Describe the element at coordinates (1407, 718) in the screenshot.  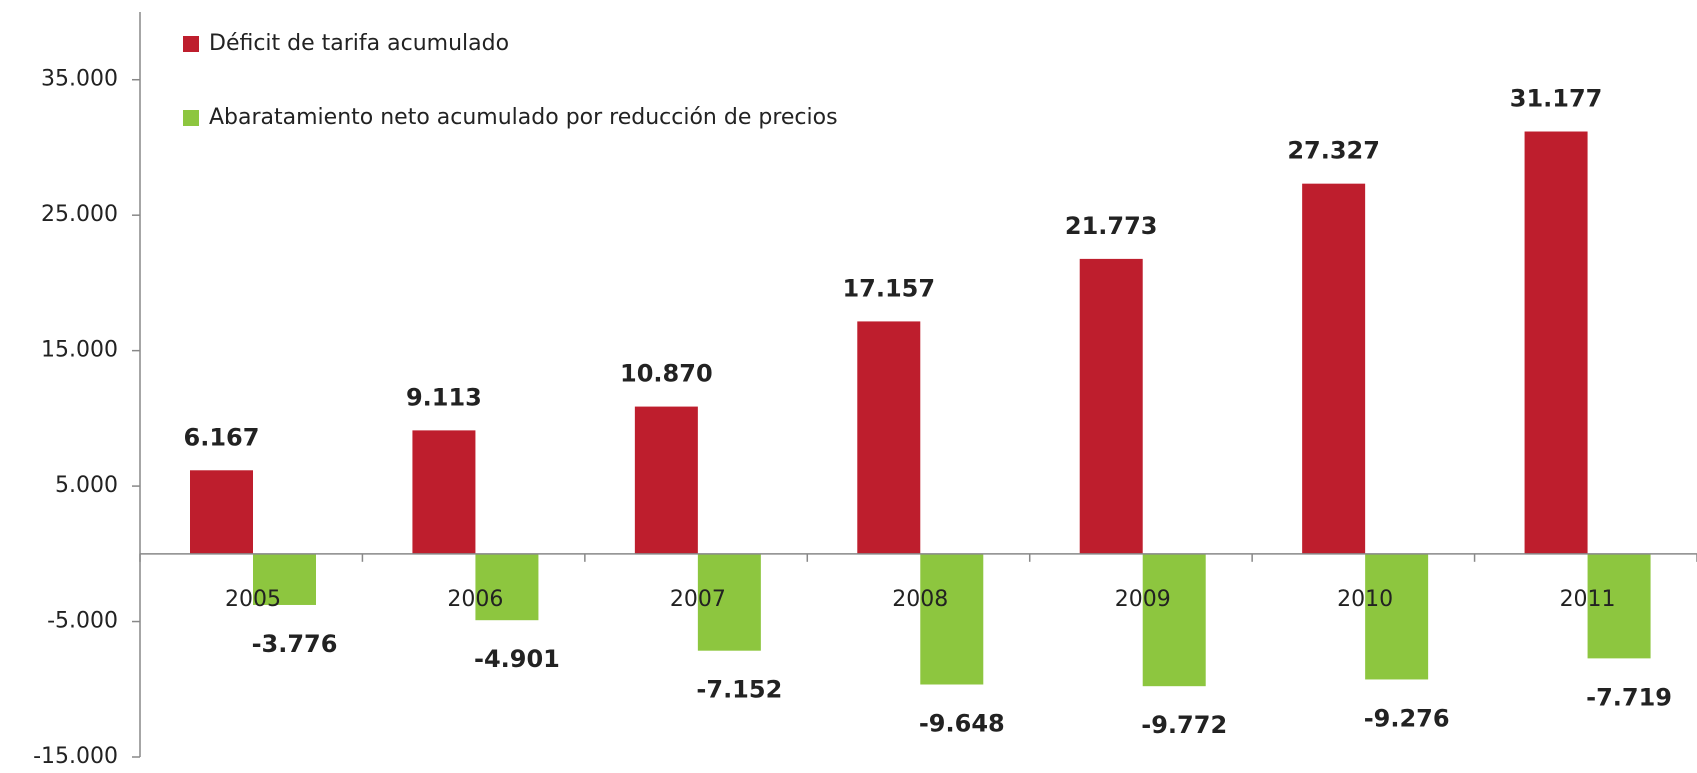
I see `value-label: -9.276` at that location.